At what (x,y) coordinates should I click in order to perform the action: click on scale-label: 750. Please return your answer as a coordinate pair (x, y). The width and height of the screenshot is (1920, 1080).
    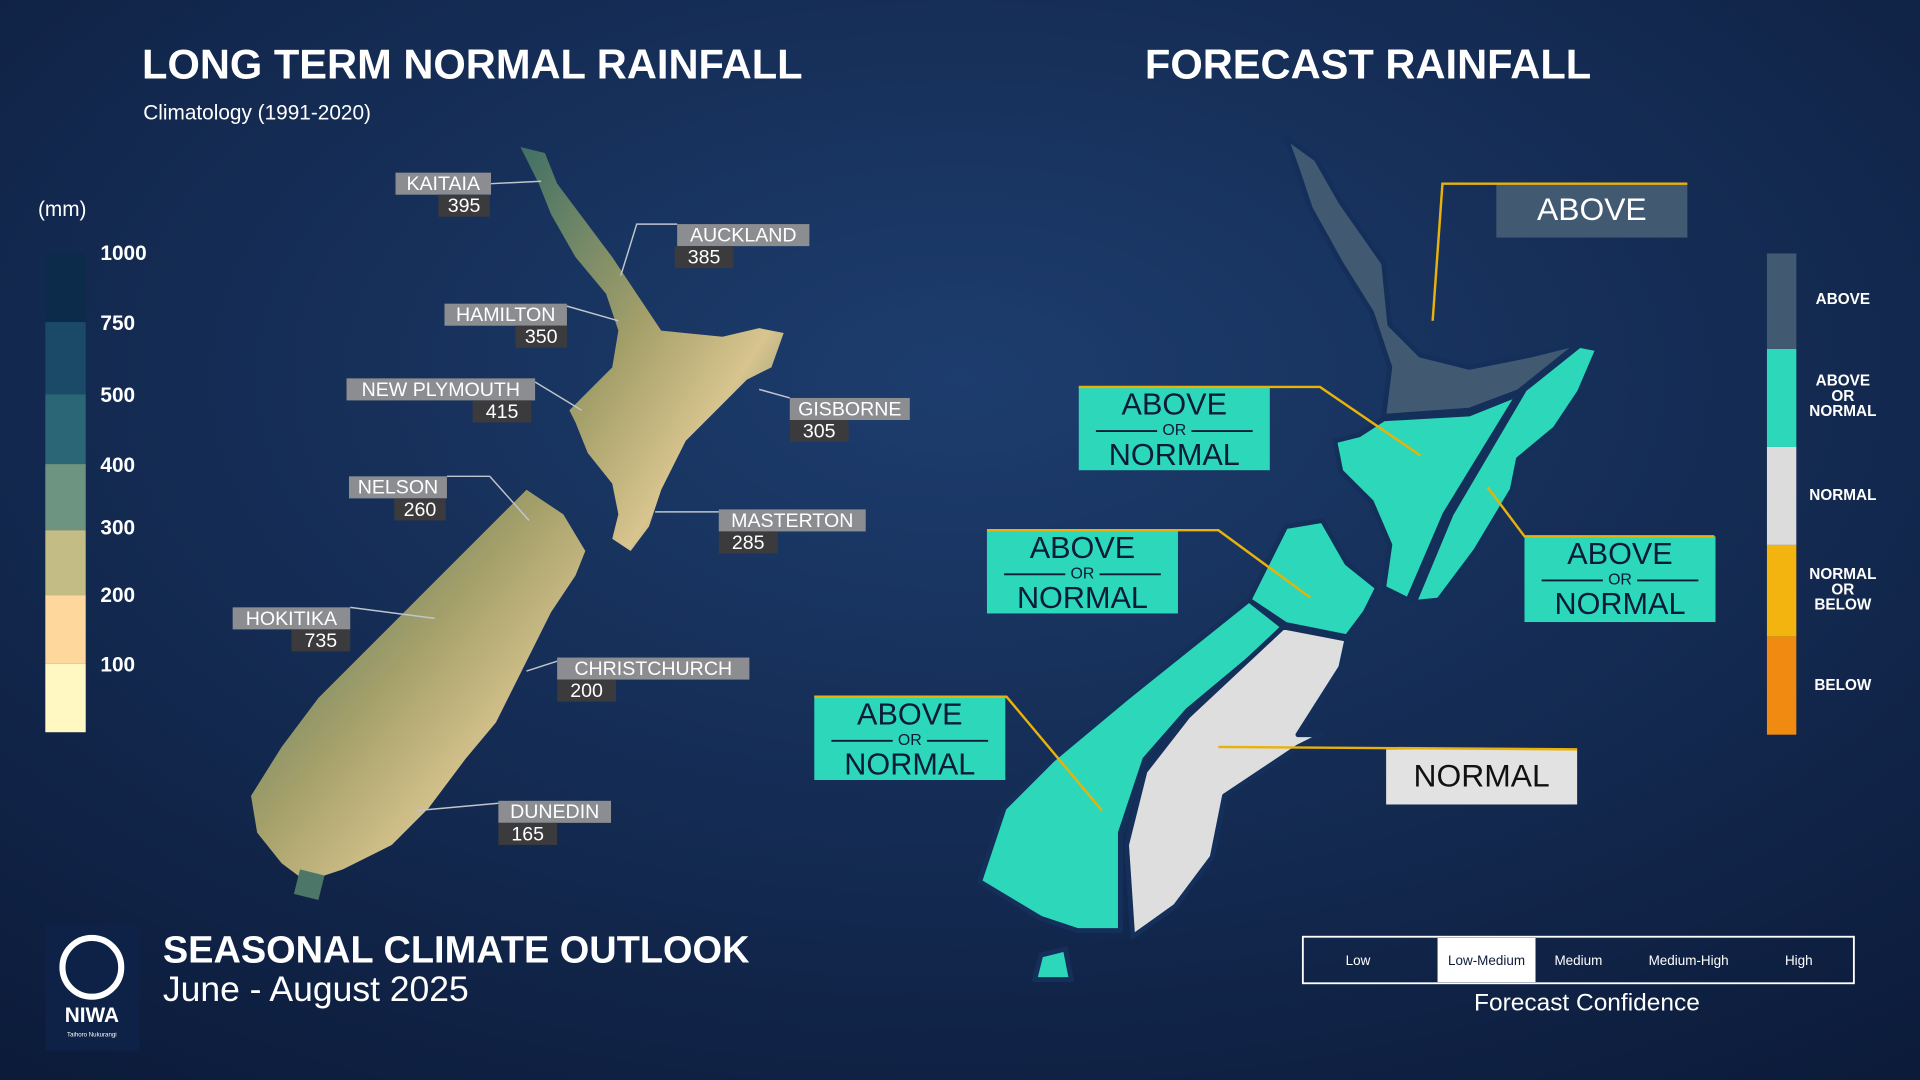
    Looking at the image, I should click on (117, 323).